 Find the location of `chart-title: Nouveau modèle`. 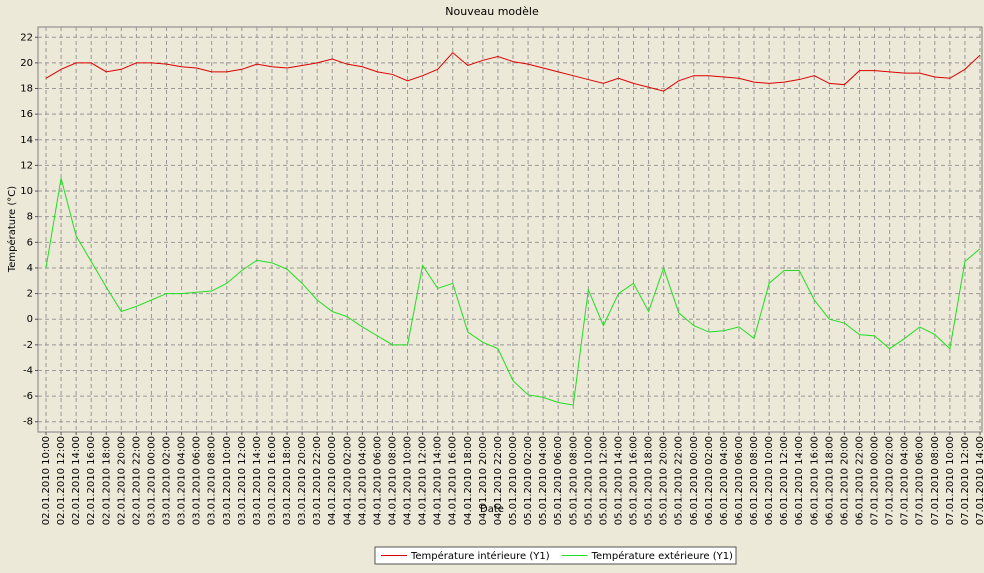

chart-title: Nouveau modèle is located at coordinates (492, 11).